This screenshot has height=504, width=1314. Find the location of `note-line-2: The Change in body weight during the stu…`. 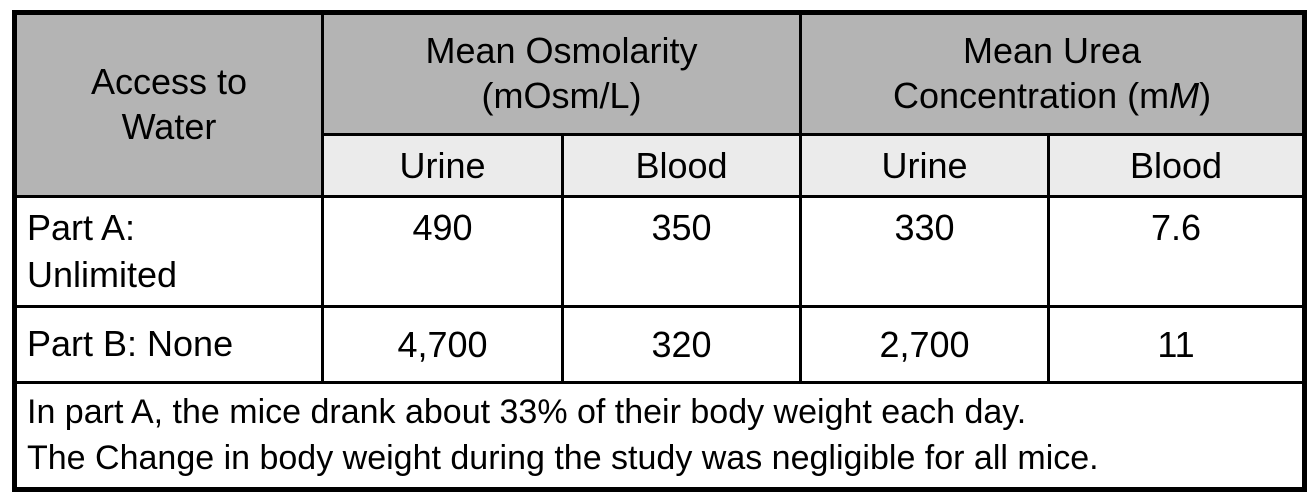

note-line-2: The Change in body weight during the stu… is located at coordinates (563, 457).